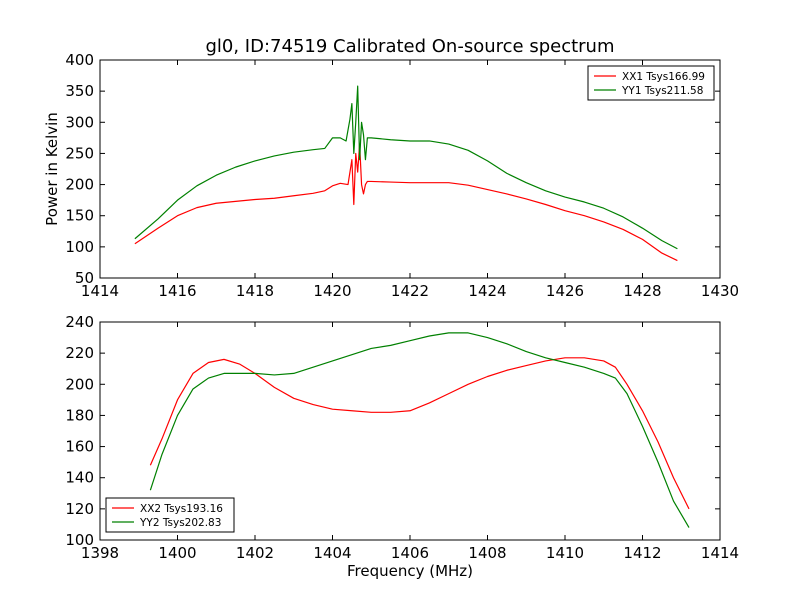 This screenshot has height=600, width=800. I want to click on x-tick-label: 1402, so click(255, 553).